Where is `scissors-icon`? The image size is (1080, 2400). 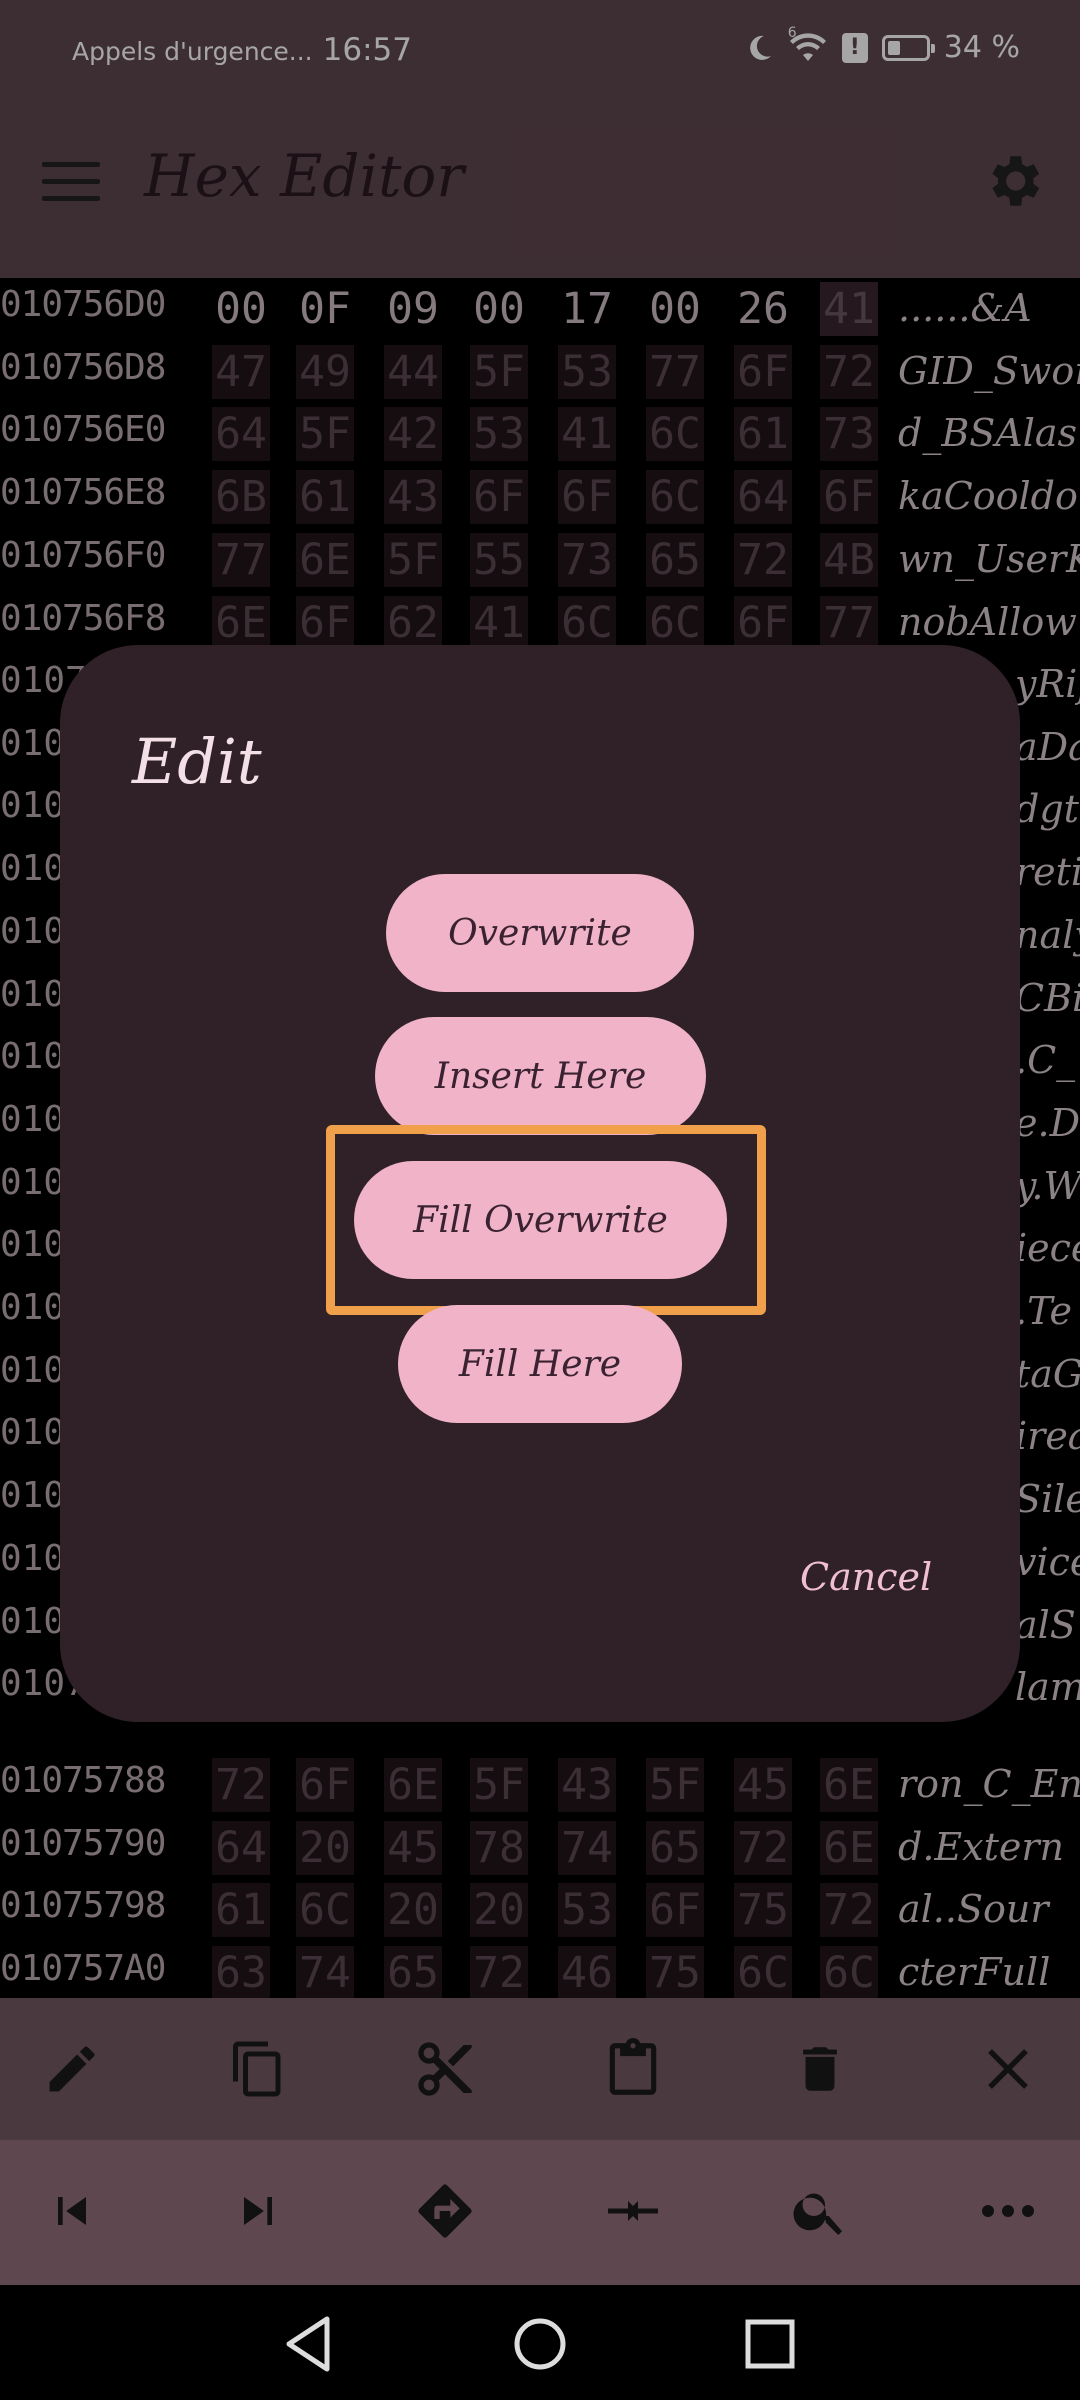 scissors-icon is located at coordinates (445, 2069).